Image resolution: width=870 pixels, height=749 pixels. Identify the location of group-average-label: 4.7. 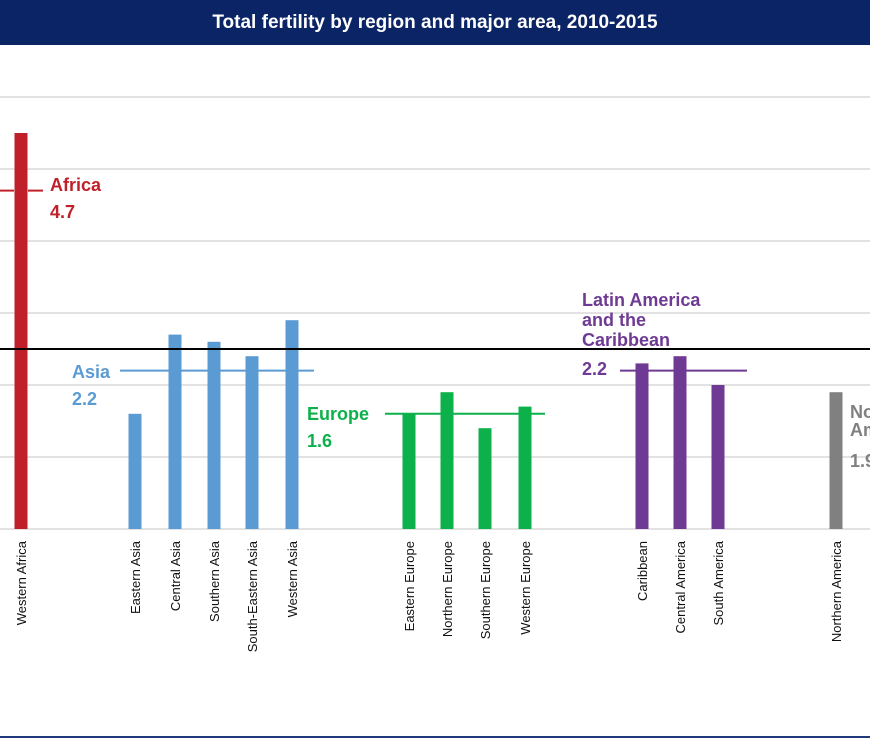
(62, 212).